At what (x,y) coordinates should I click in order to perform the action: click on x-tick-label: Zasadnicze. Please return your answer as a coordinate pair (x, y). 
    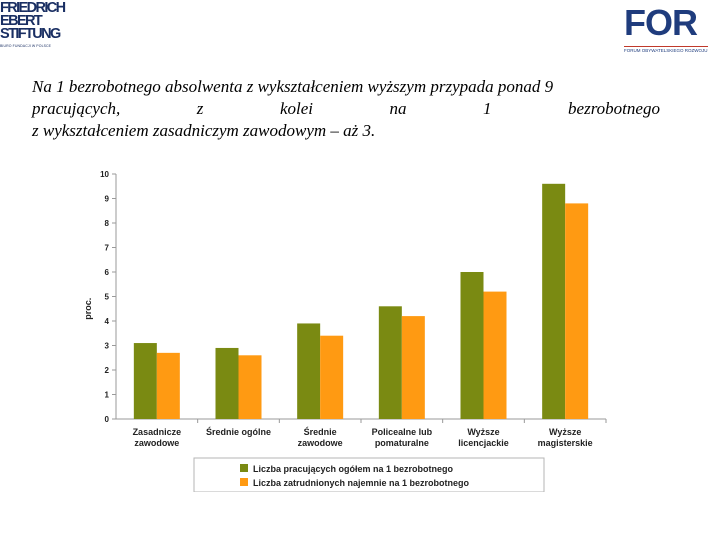
    Looking at the image, I should click on (157, 432).